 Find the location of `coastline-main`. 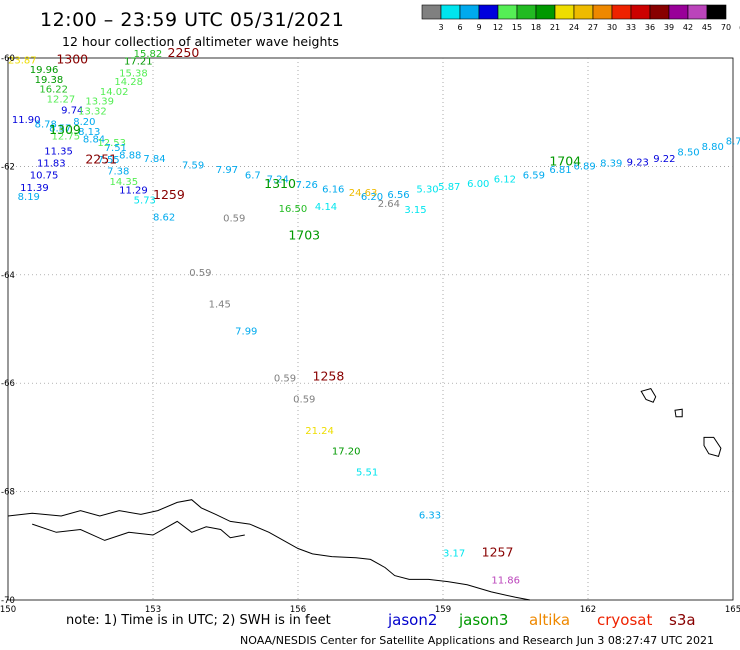

coastline-main is located at coordinates (269, 550).